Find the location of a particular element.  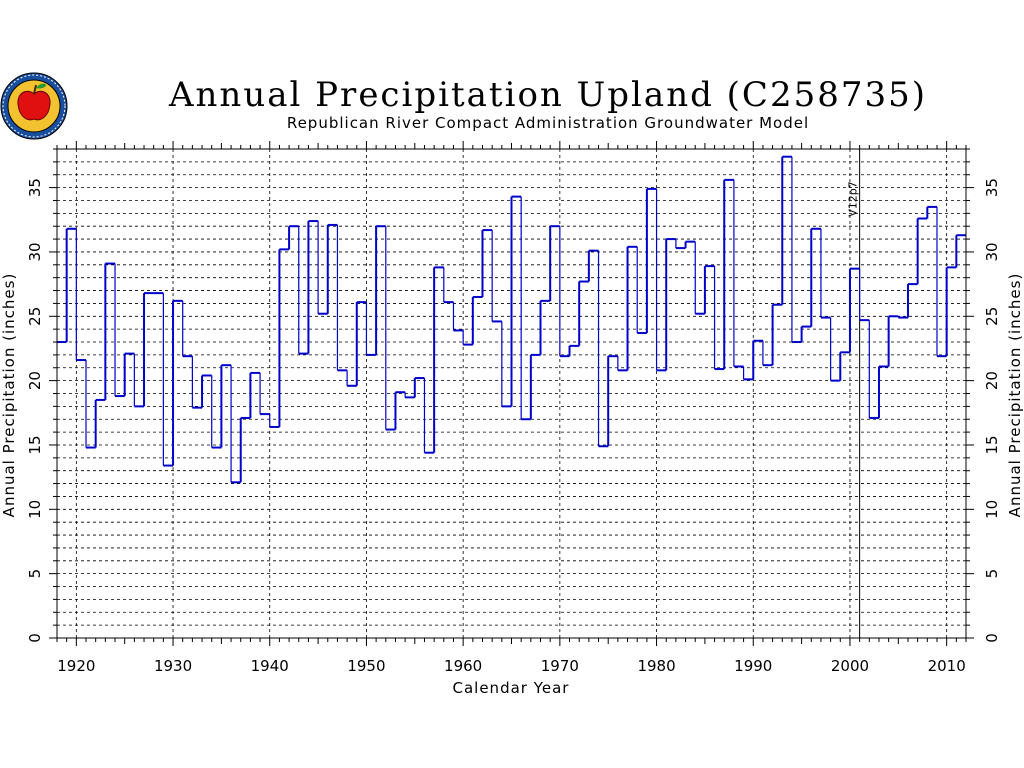

y-tick-label-right: 0 is located at coordinates (992, 638).